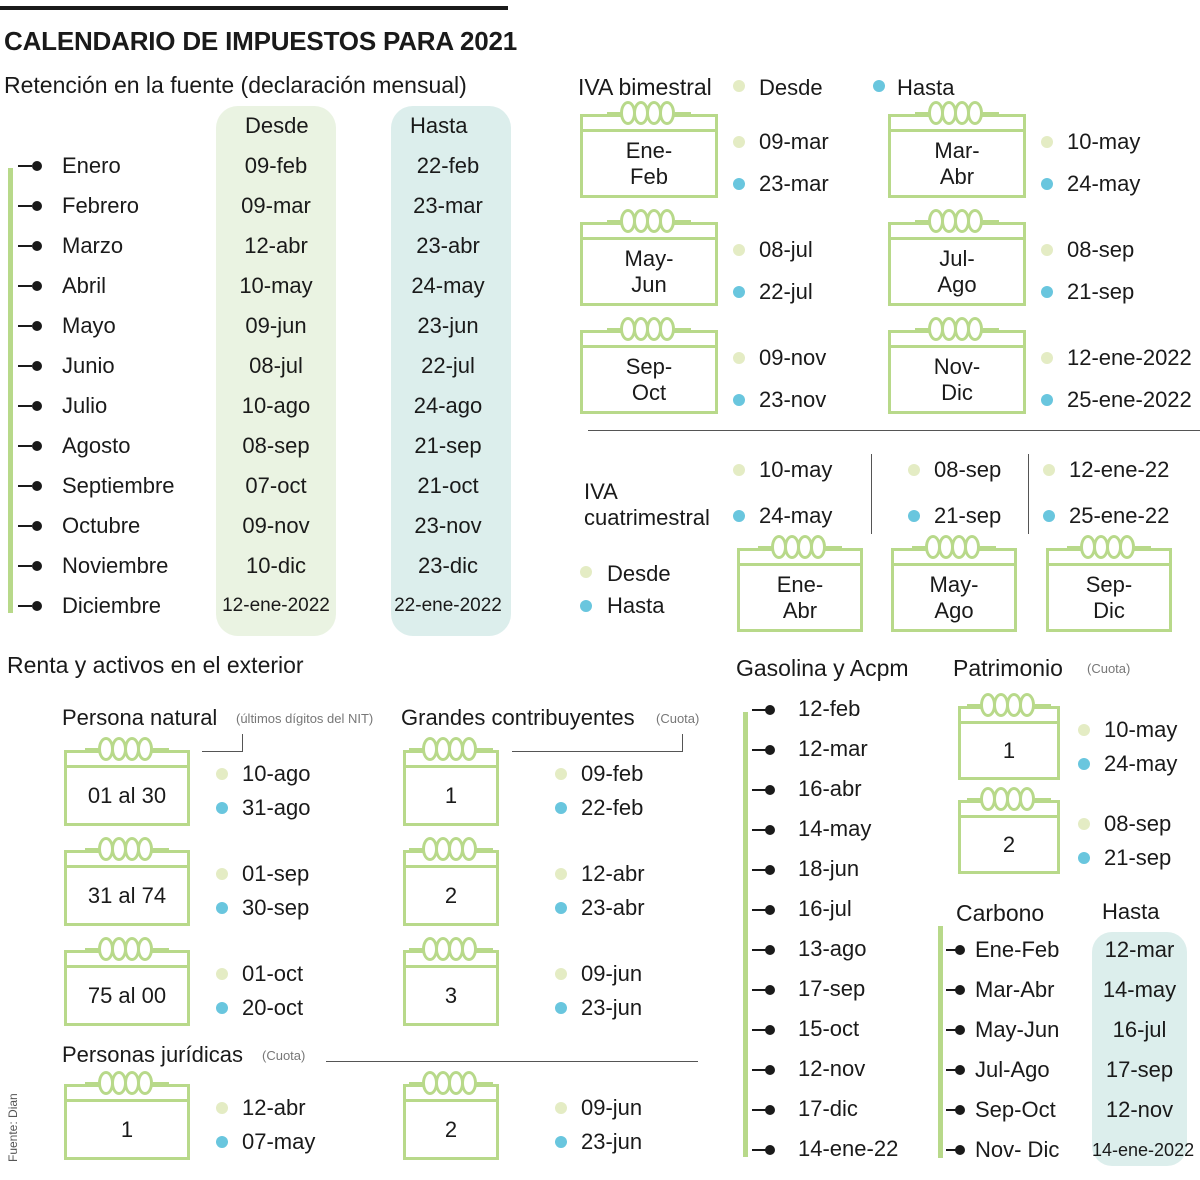  Describe the element at coordinates (954, 597) in the screenshot. I see `calendar-label: May- Ago` at that location.